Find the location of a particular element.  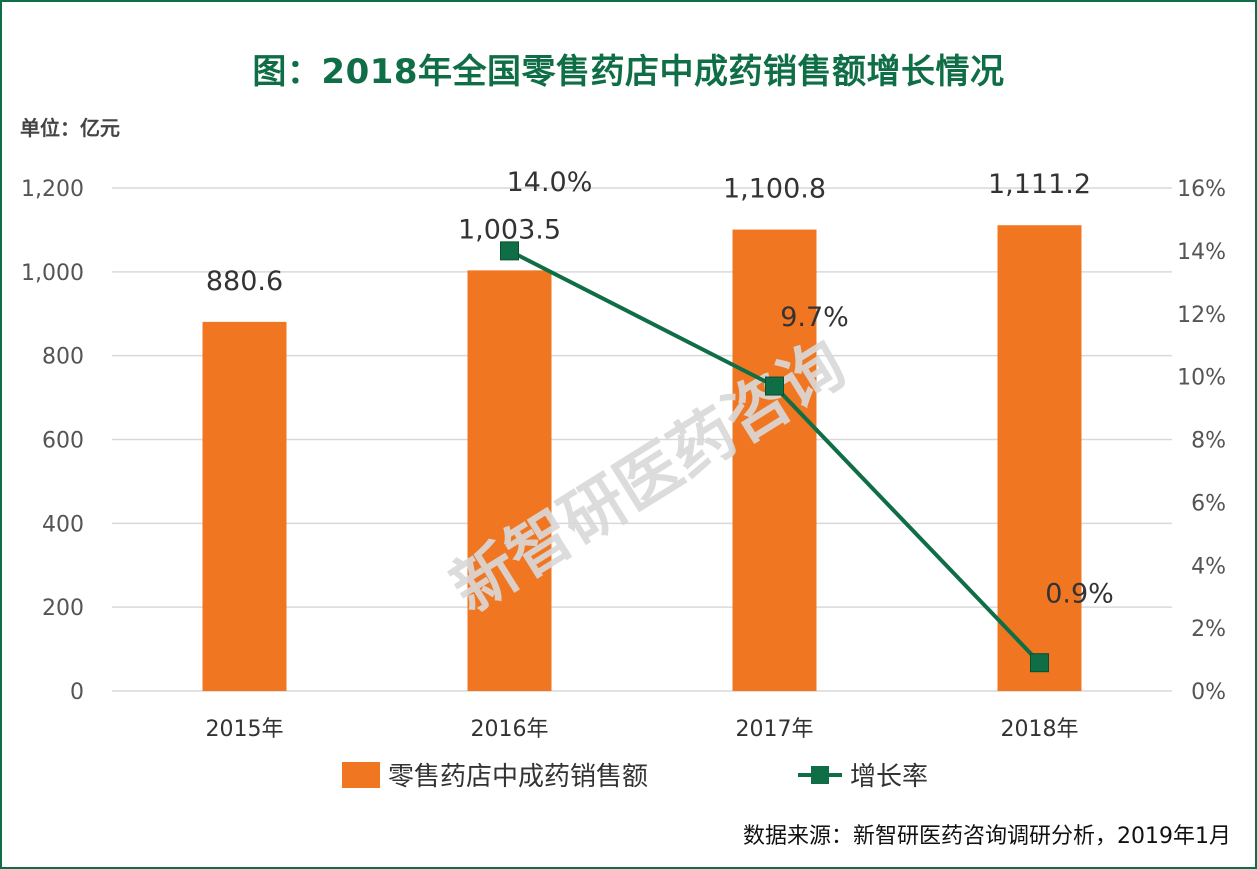

x-category-label: 2015年 is located at coordinates (245, 729).